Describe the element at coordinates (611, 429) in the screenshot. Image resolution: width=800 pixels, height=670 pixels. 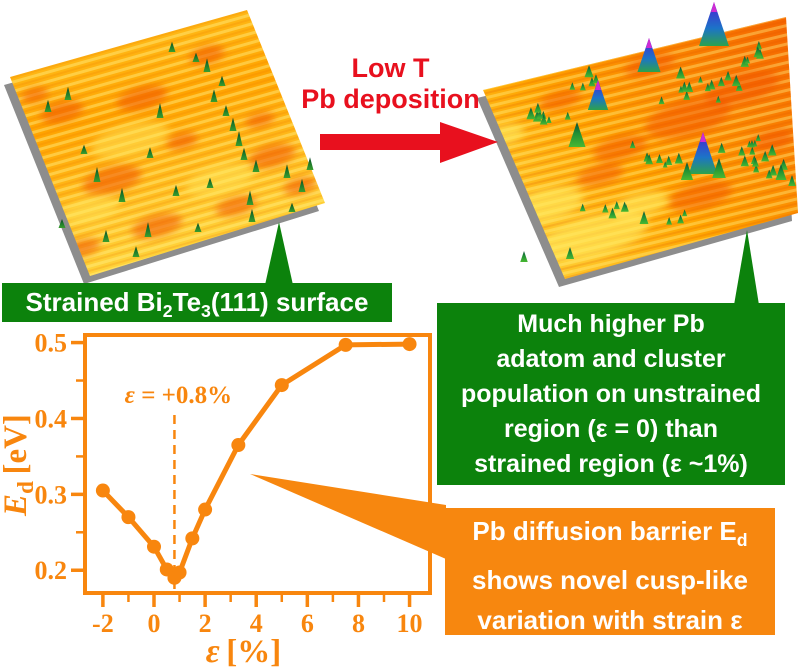
I see `green-box-line4: region (ε = 0) than` at that location.